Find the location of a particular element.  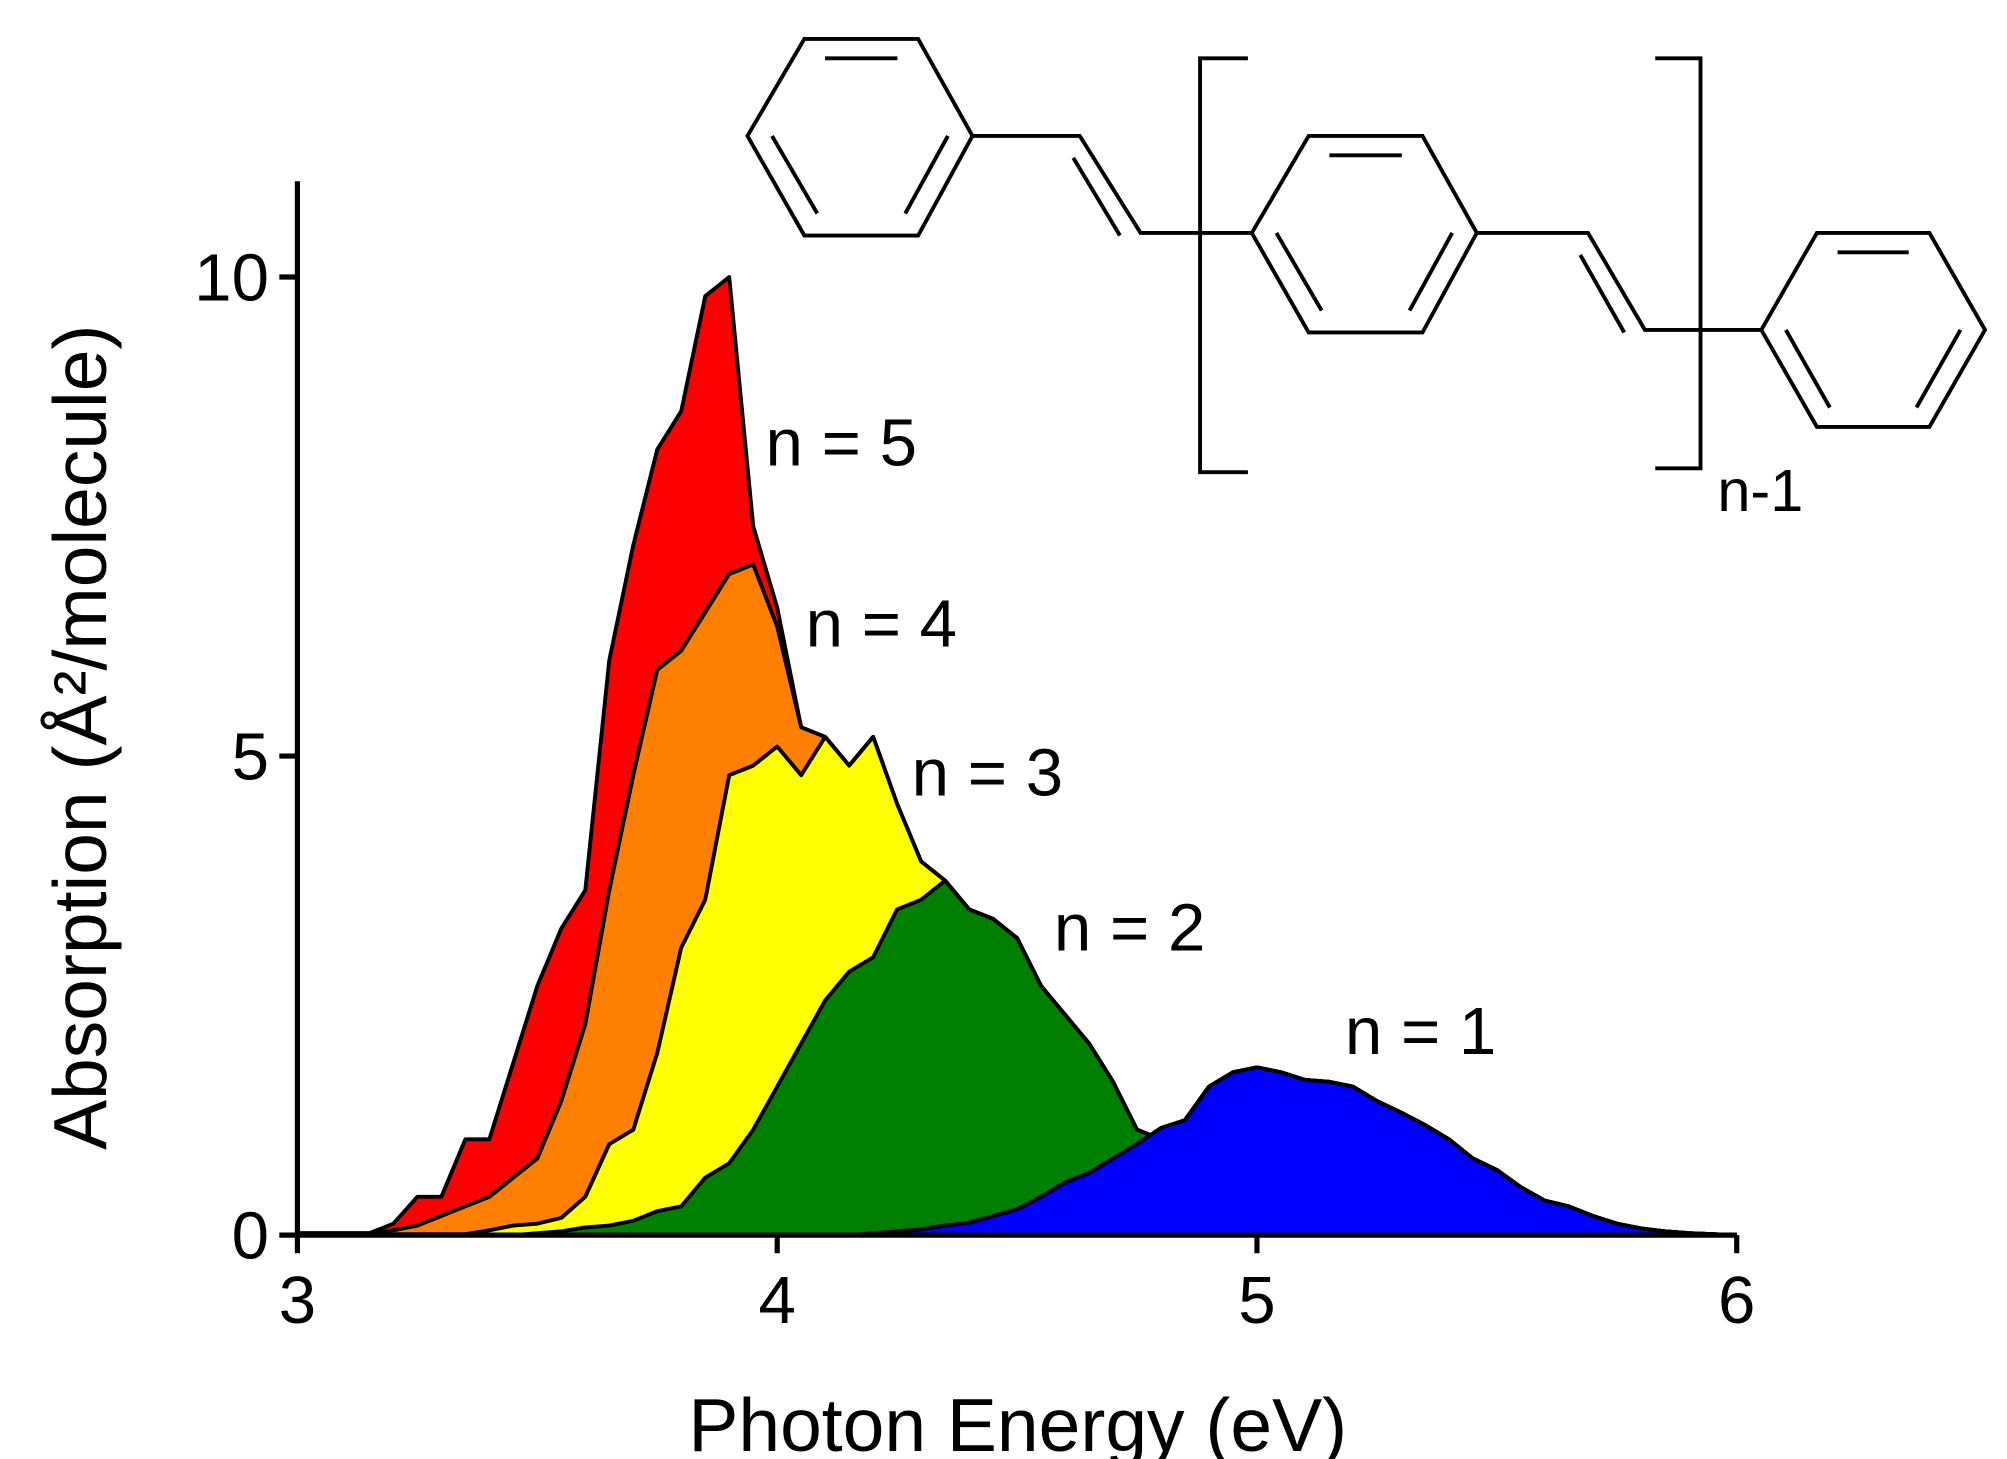

series-label: n = 3 is located at coordinates (987, 772).